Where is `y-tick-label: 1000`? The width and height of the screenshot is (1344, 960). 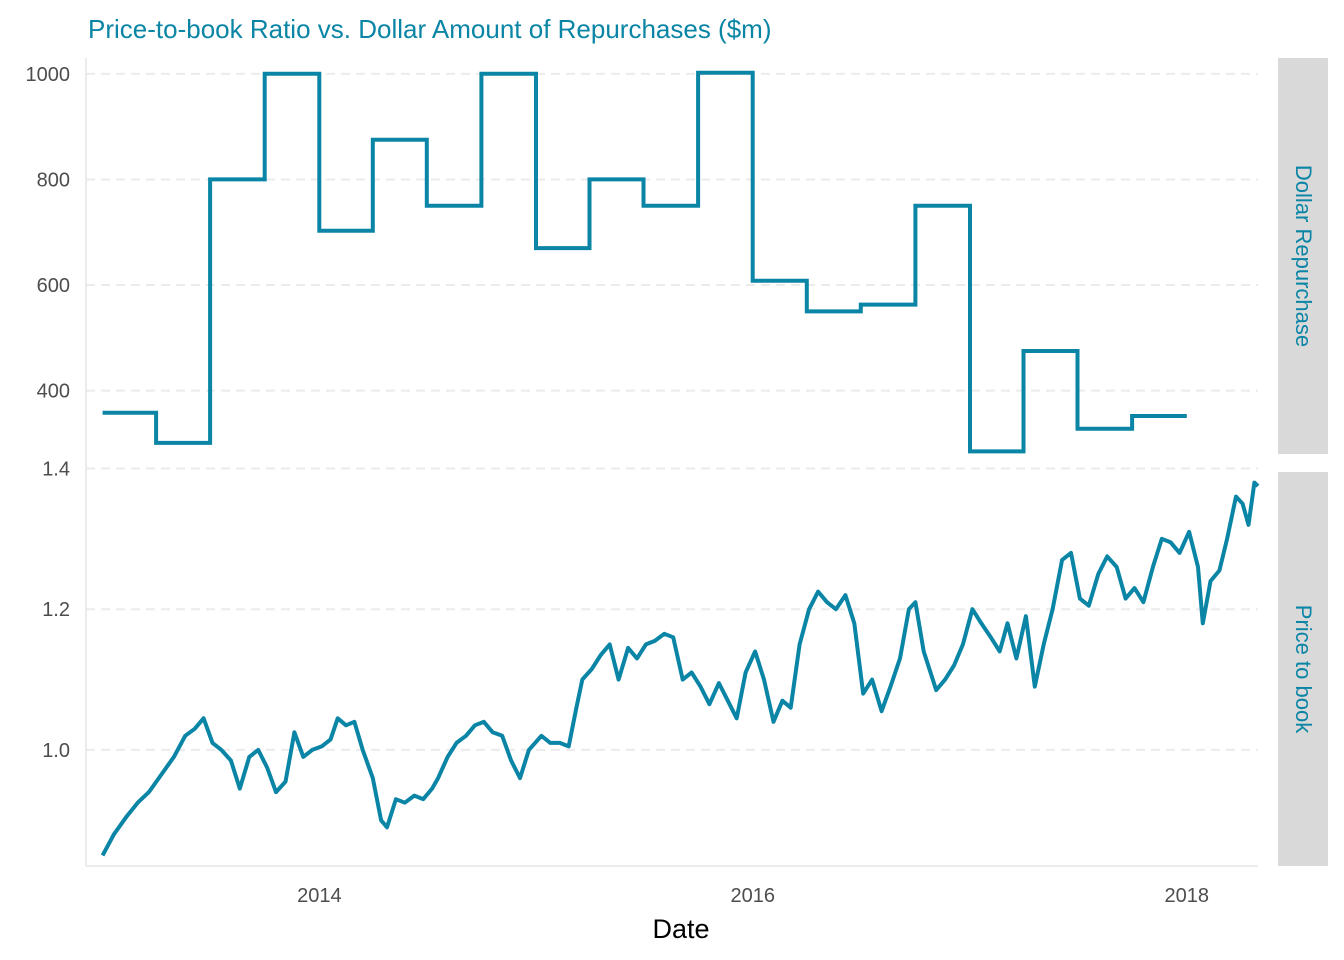
y-tick-label: 1000 is located at coordinates (48, 75).